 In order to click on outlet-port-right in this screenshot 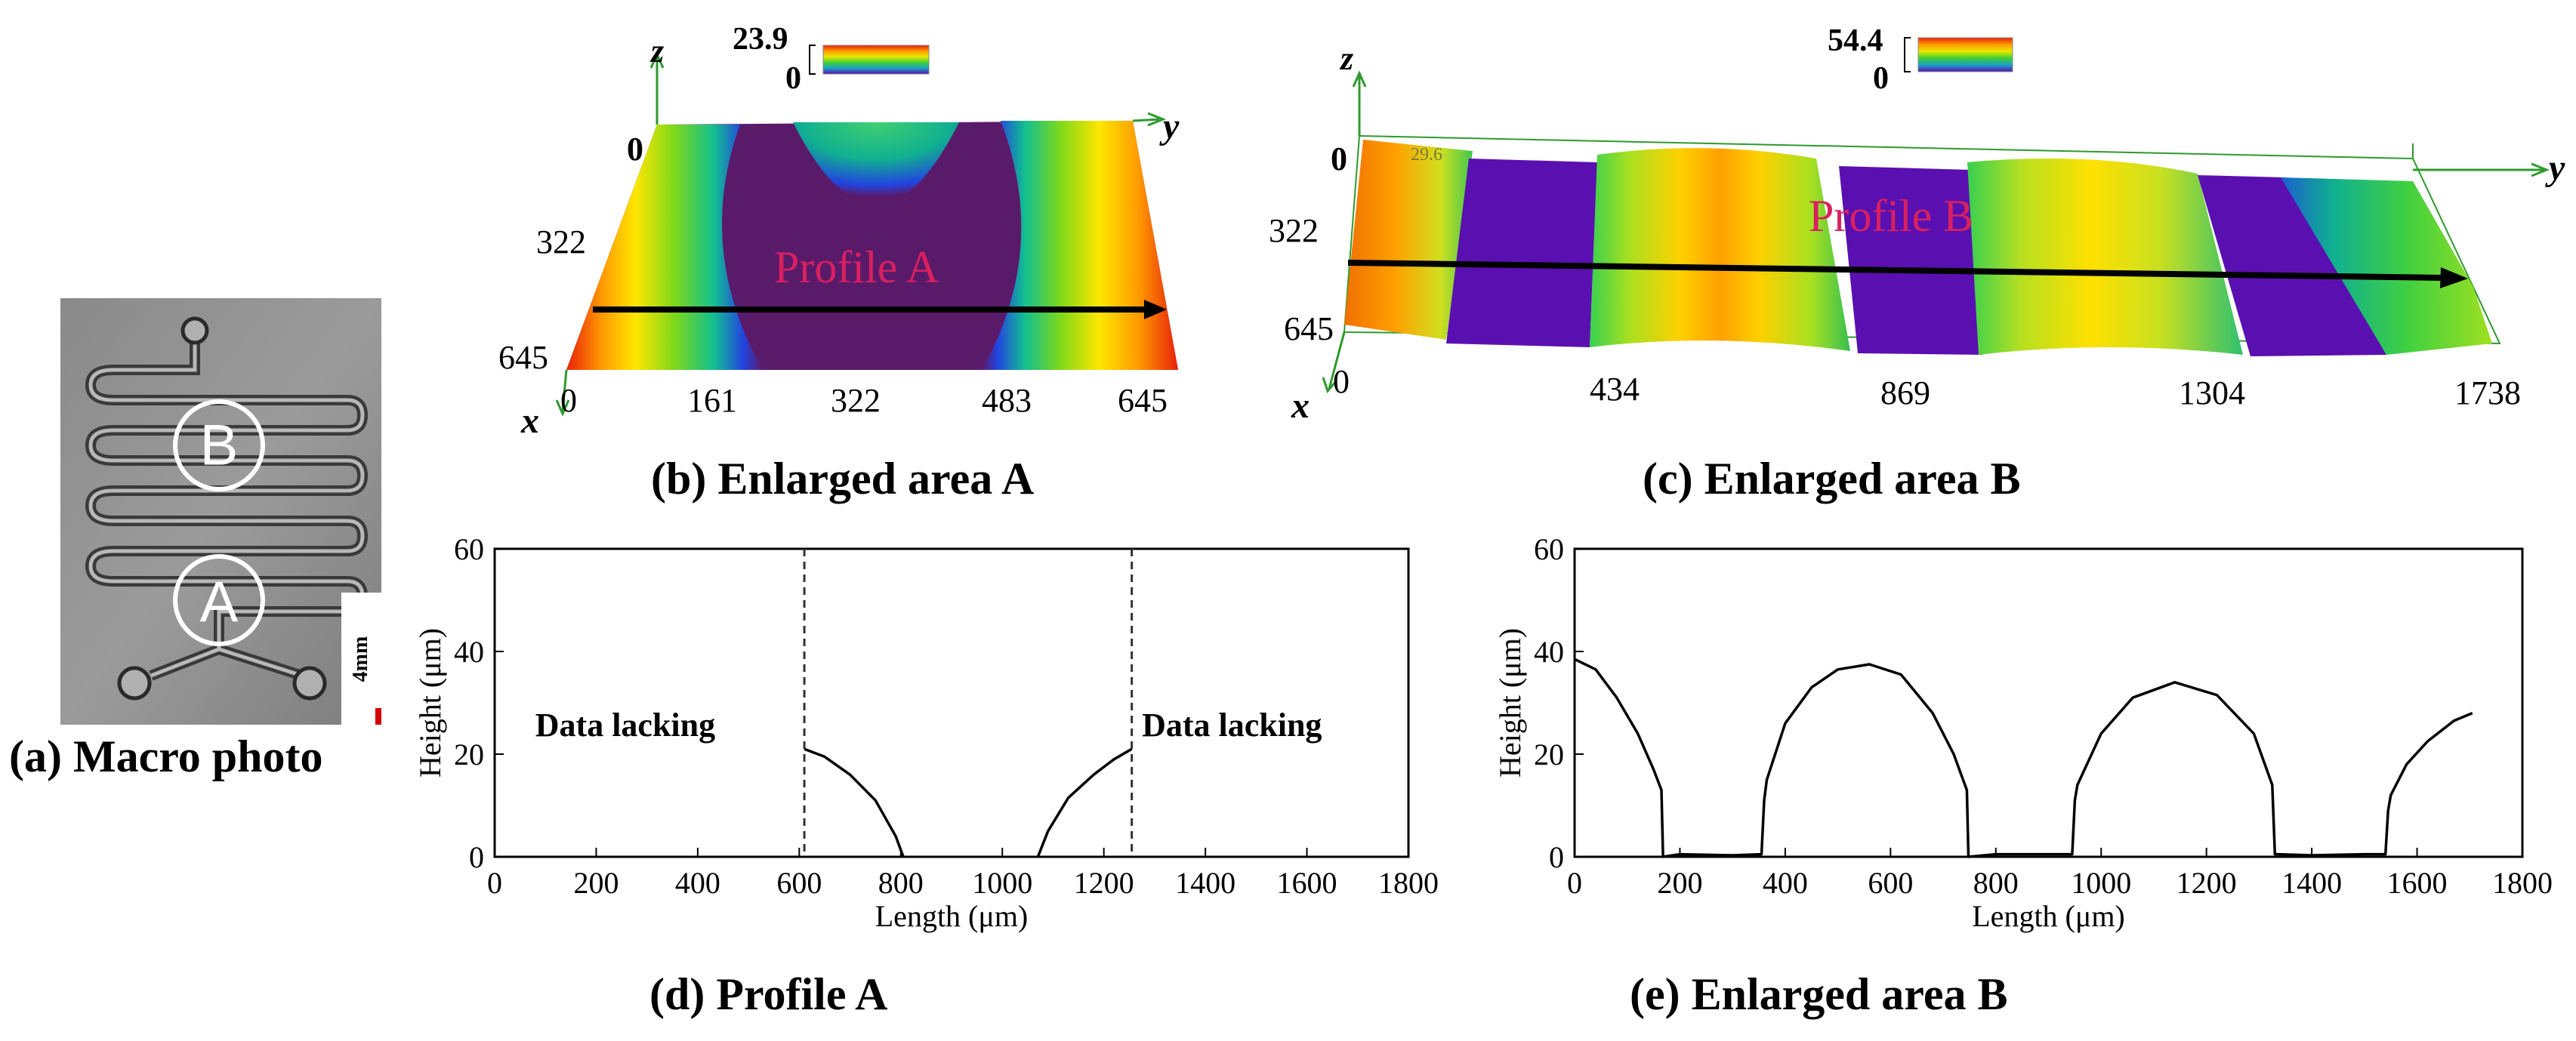, I will do `click(309, 683)`.